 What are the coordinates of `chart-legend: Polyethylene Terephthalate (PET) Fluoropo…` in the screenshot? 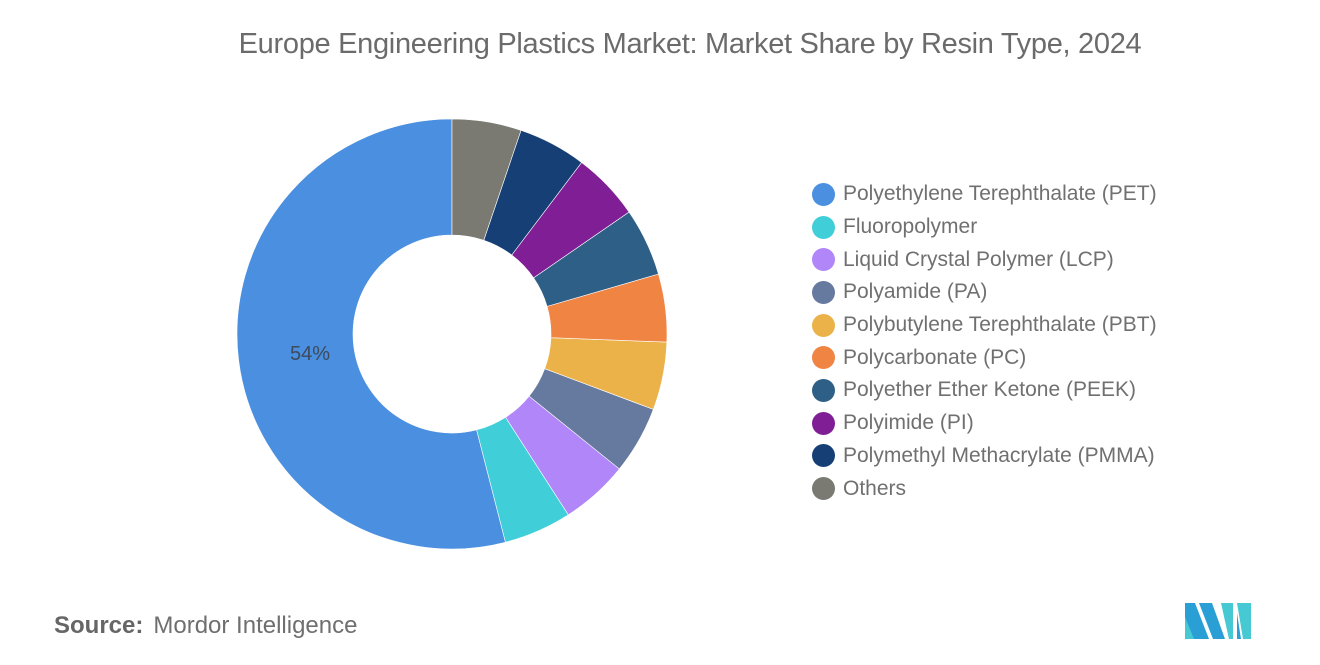 It's located at (984, 341).